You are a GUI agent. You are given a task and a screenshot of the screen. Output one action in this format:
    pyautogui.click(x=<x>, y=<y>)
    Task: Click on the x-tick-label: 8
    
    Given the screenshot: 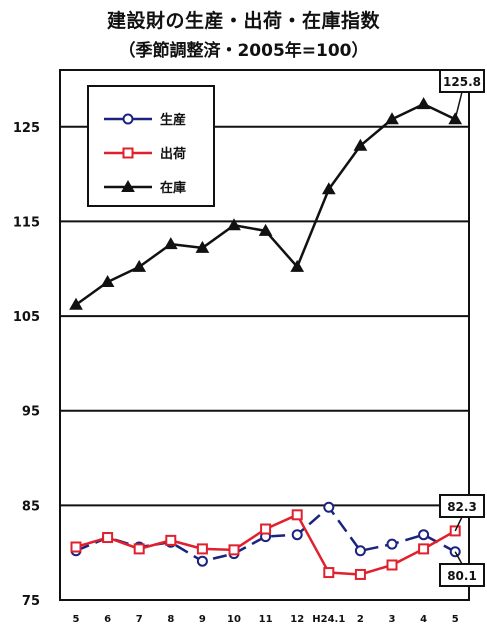 What is the action you would take?
    pyautogui.click(x=170, y=619)
    